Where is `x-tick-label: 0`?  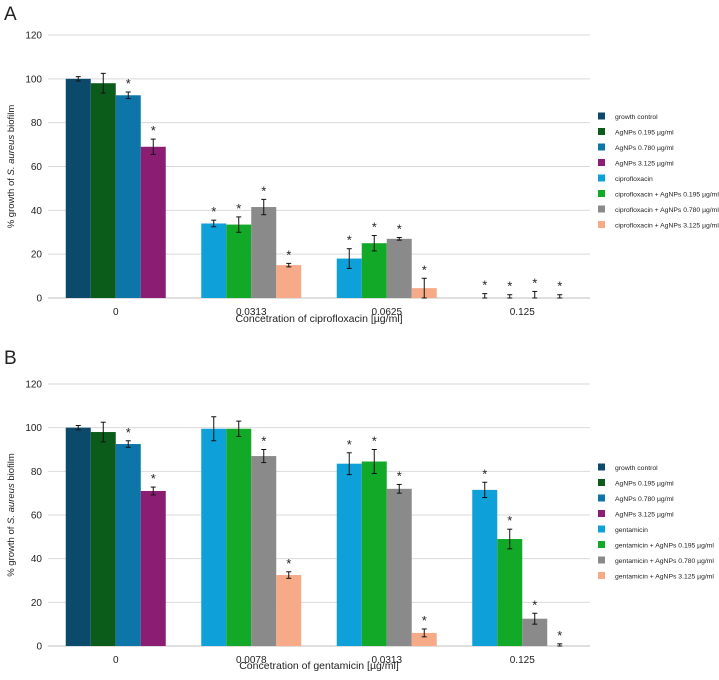
x-tick-label: 0 is located at coordinates (116, 660).